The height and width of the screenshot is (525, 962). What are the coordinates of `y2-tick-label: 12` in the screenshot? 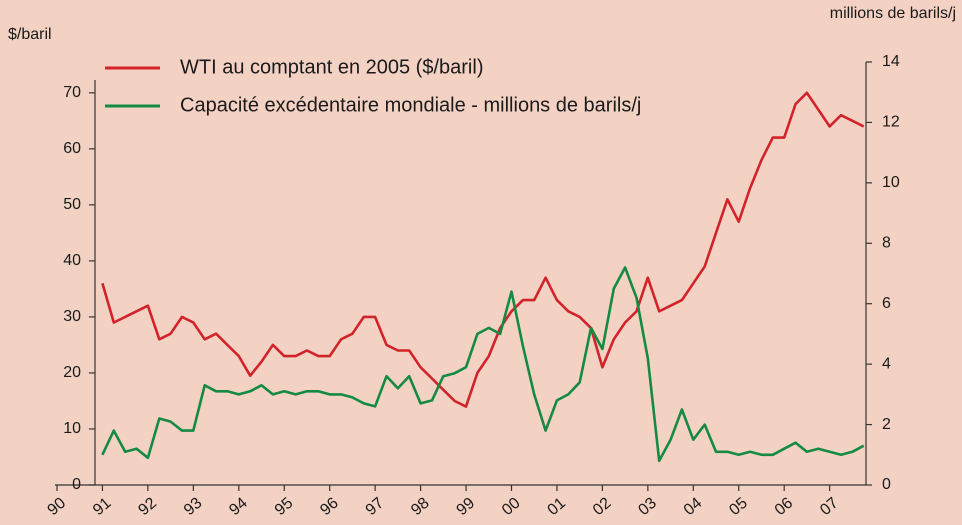 It's located at (891, 122).